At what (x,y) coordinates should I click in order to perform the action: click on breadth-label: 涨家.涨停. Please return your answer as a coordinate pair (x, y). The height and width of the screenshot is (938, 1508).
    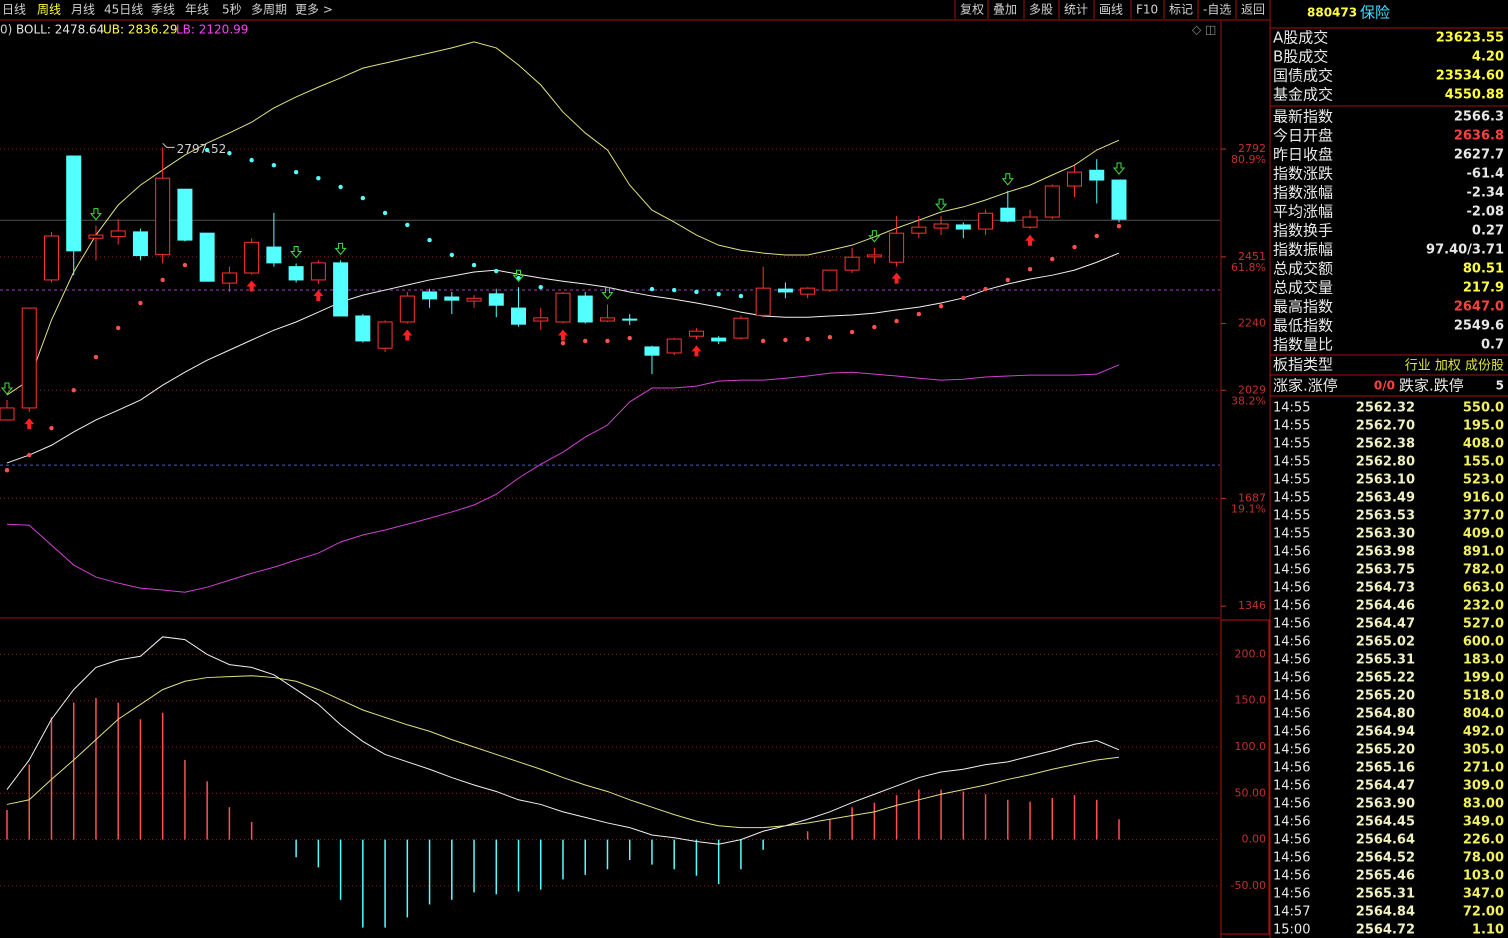
    Looking at the image, I should click on (1305, 386).